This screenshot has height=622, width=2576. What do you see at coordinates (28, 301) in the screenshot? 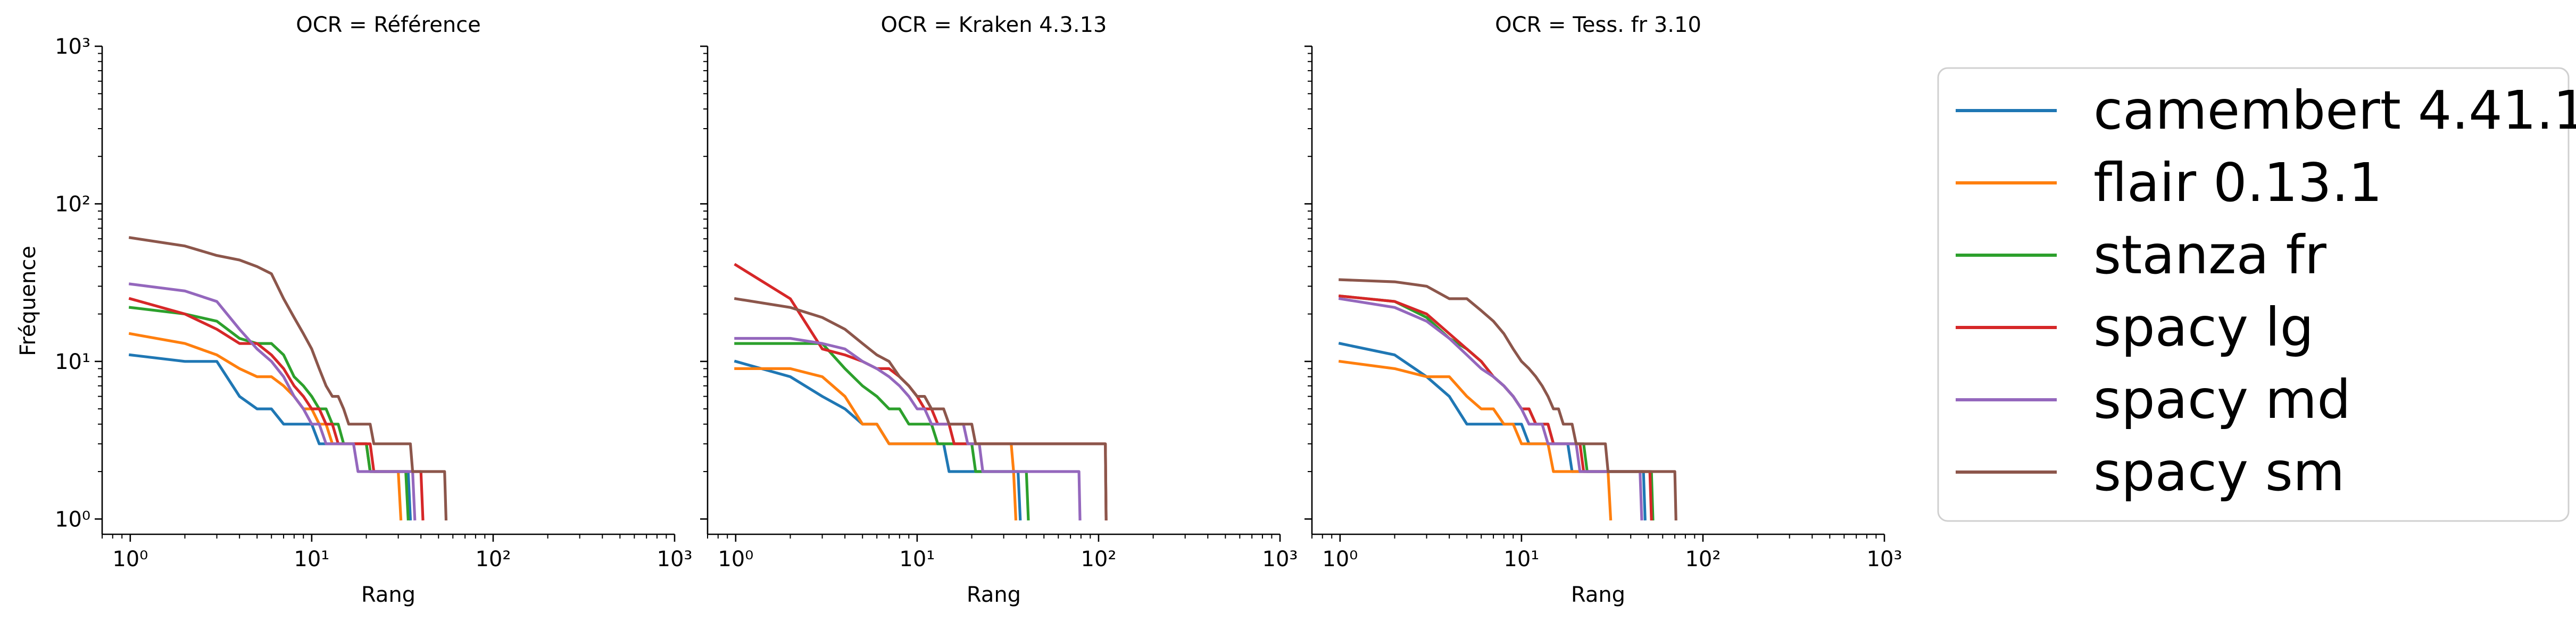
I see `y-axis-label: Fréquence` at bounding box center [28, 301].